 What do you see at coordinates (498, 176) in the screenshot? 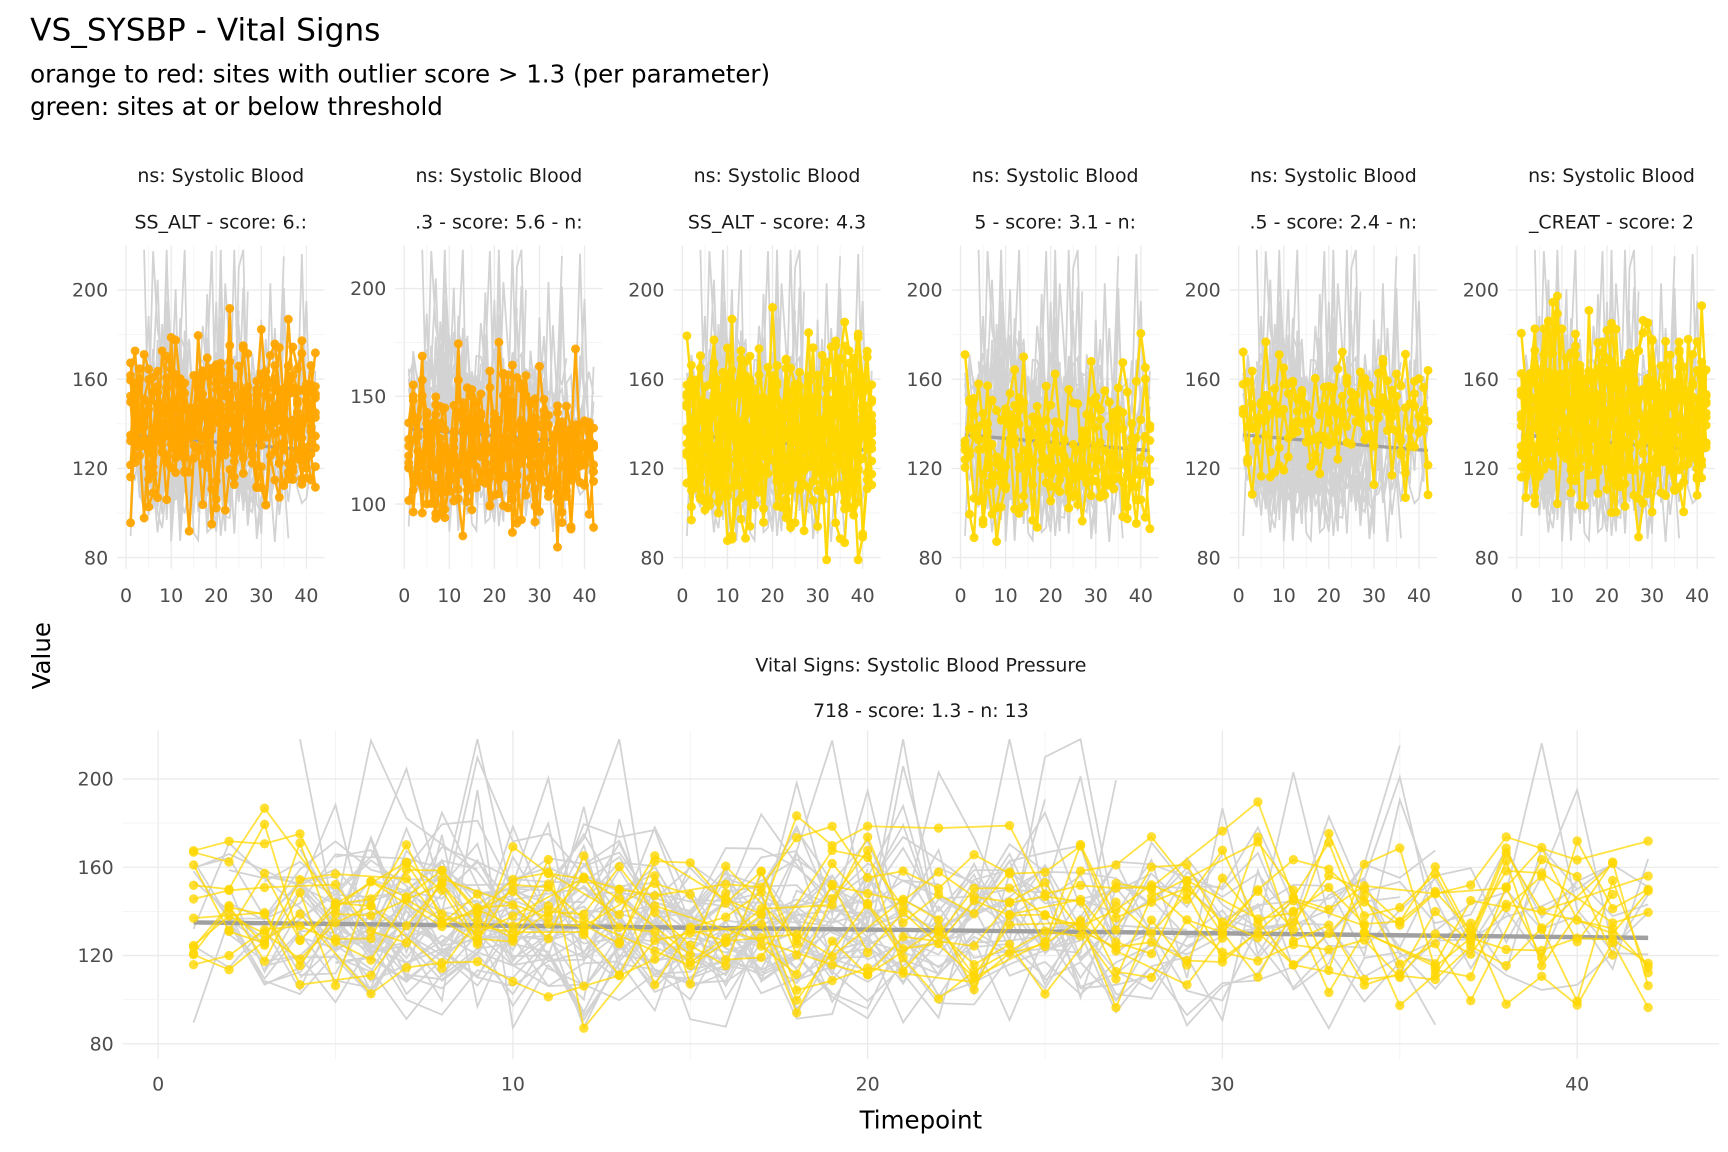
I see `strip-label-parameter: ns: Systolic Blood` at bounding box center [498, 176].